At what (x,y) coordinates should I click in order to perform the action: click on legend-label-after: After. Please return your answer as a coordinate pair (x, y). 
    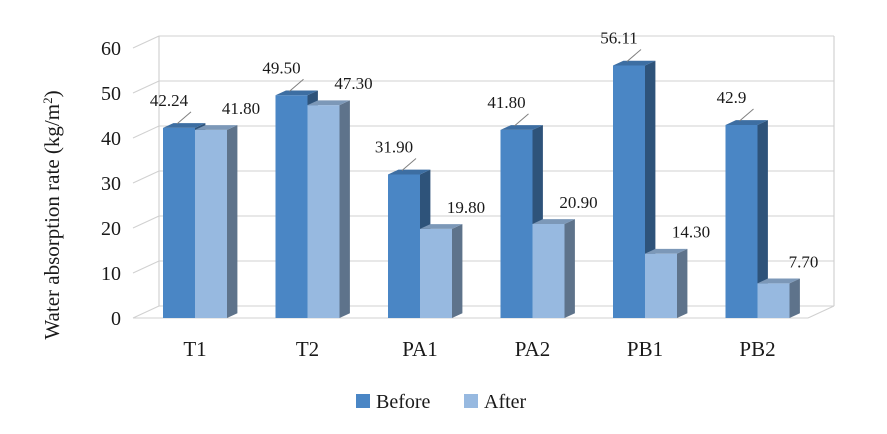
    Looking at the image, I should click on (505, 402).